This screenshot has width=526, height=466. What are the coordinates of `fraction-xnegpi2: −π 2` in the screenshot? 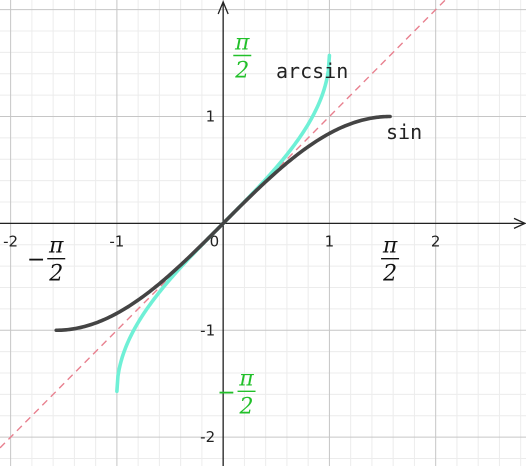 It's located at (46, 260).